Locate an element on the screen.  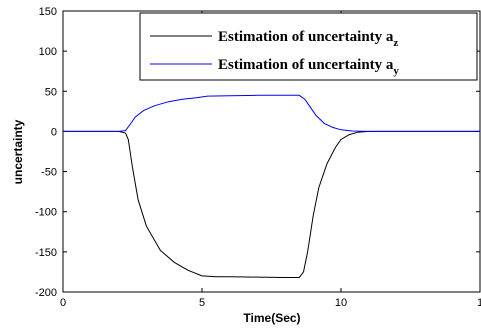
x-axis-label: Time(Sec) is located at coordinates (271, 318).